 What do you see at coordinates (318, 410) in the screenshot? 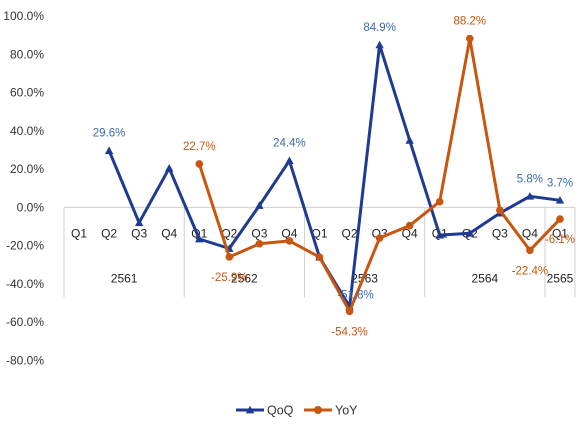
I see `legend-marker-yoy` at bounding box center [318, 410].